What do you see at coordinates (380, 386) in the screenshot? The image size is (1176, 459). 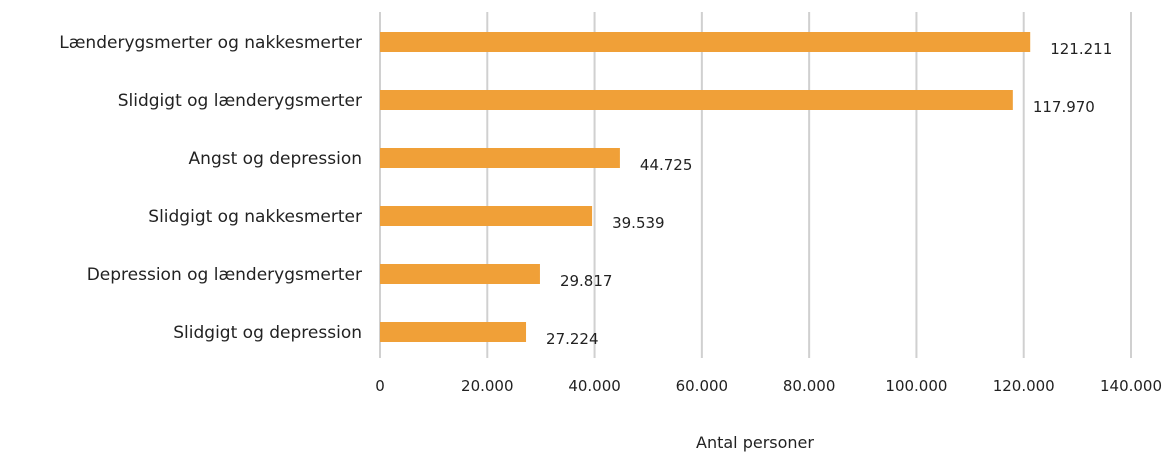 I see `x-tick-label: 0` at bounding box center [380, 386].